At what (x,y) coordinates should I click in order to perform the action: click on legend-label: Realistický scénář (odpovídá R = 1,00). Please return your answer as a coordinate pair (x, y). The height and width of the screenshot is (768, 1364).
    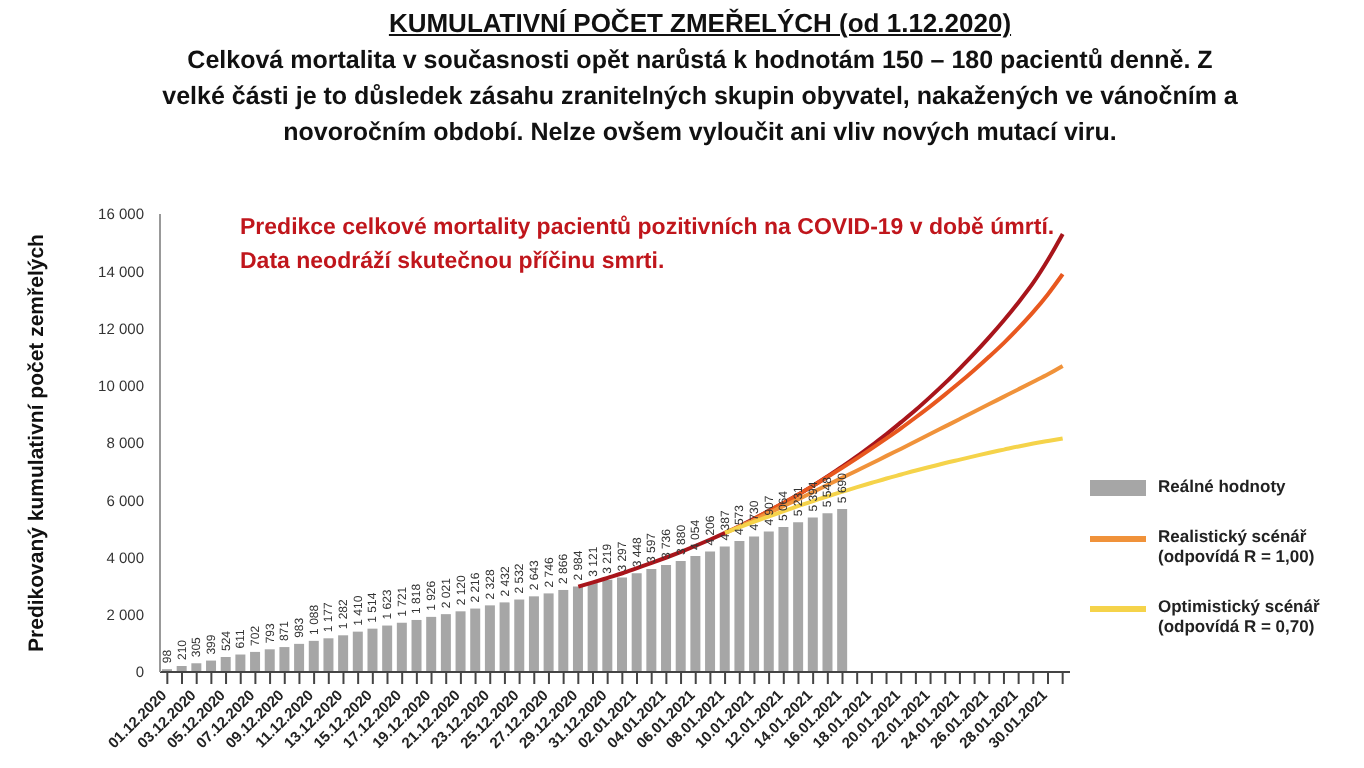
    Looking at the image, I should click on (1237, 546).